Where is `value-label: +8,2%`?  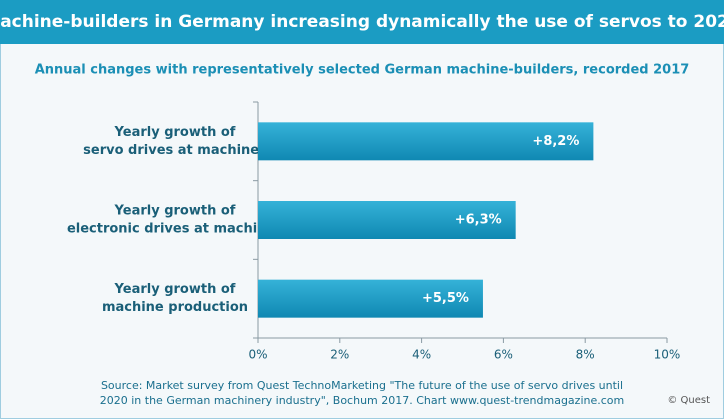
value-label: +8,2% is located at coordinates (555, 141).